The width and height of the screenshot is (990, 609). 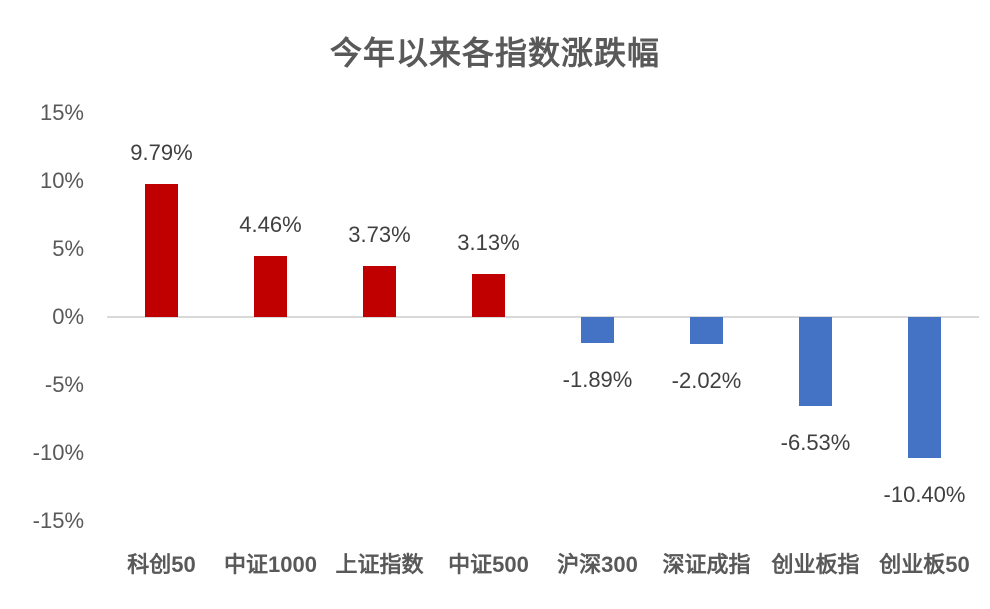 What do you see at coordinates (706, 564) in the screenshot?
I see `x-axis-label-深证成指: 深证成指` at bounding box center [706, 564].